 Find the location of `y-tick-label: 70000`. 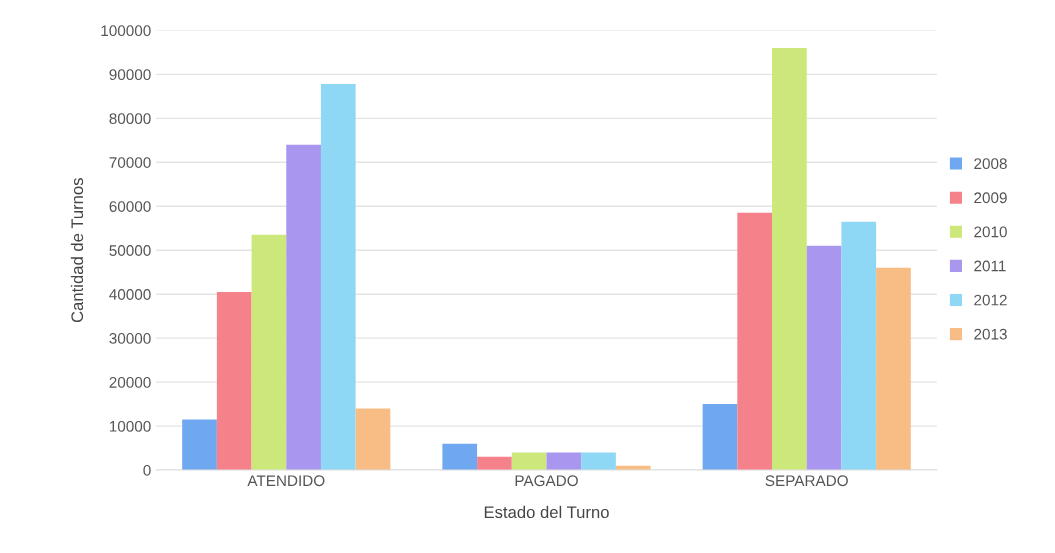

y-tick-label: 70000 is located at coordinates (130, 162).